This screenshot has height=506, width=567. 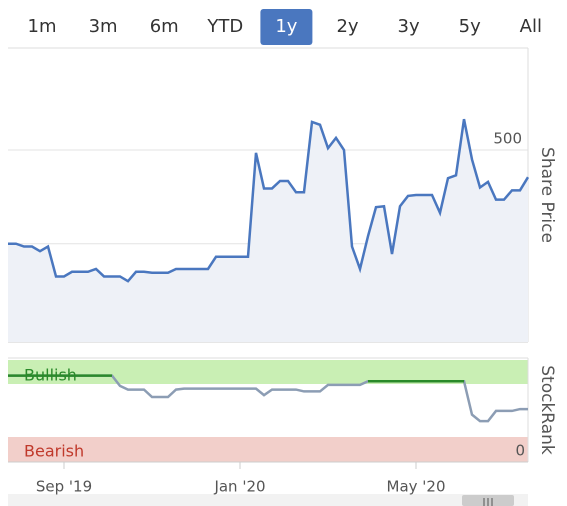 What do you see at coordinates (54, 451) in the screenshot?
I see `bearish-label: Bearish` at bounding box center [54, 451].